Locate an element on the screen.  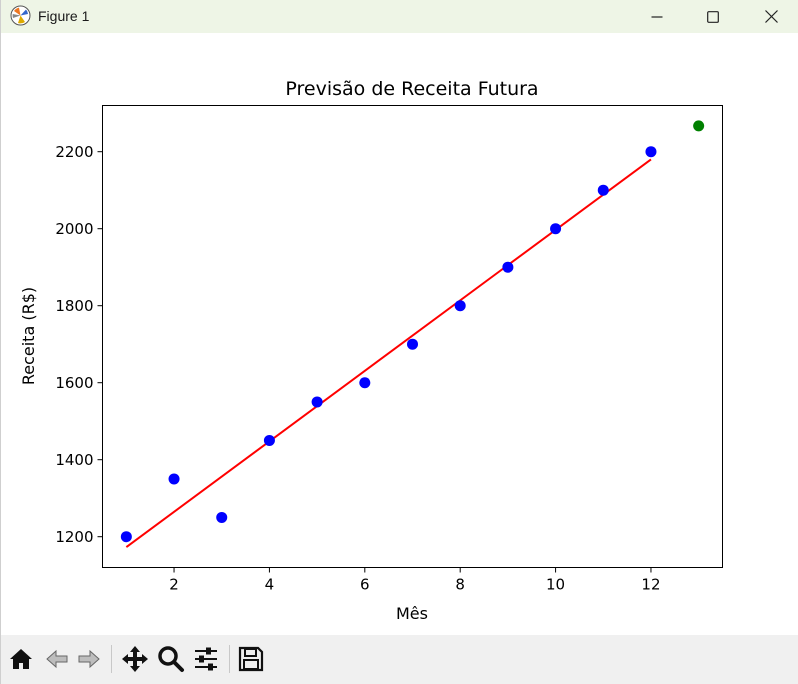
chart-title: Previsão de Receita Futura is located at coordinates (411, 89).